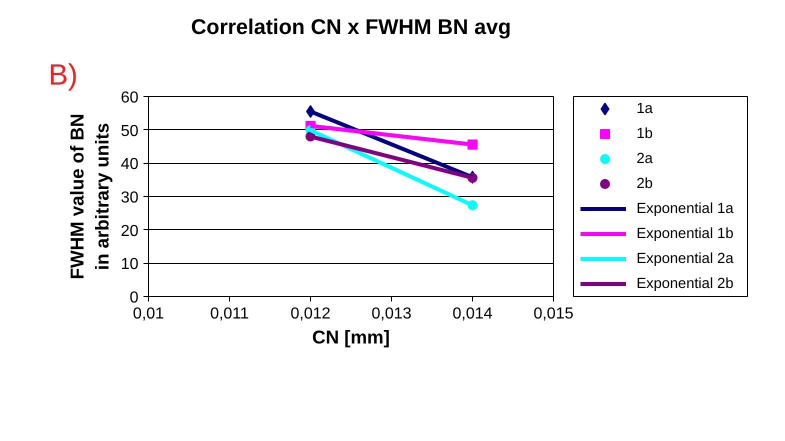 This screenshot has width=785, height=441. Describe the element at coordinates (129, 265) in the screenshot. I see `y-tick-label: 10` at that location.